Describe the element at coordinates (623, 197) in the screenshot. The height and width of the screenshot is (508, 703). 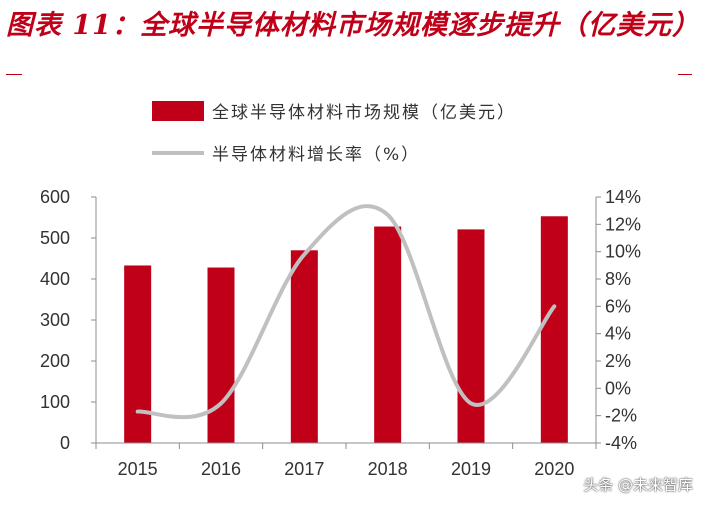
I see `y-right-tick-label: 14%` at that location.